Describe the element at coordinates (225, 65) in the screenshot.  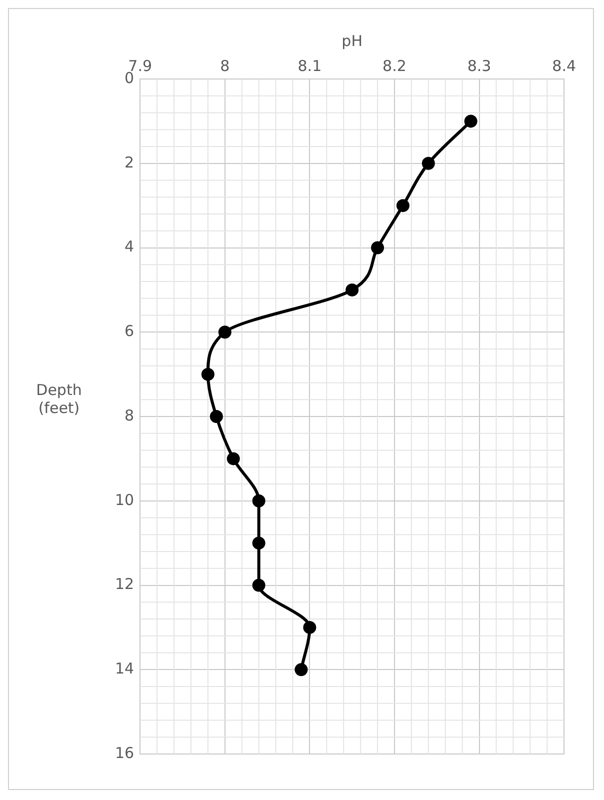
I see `x-tick-label: 8` at that location.